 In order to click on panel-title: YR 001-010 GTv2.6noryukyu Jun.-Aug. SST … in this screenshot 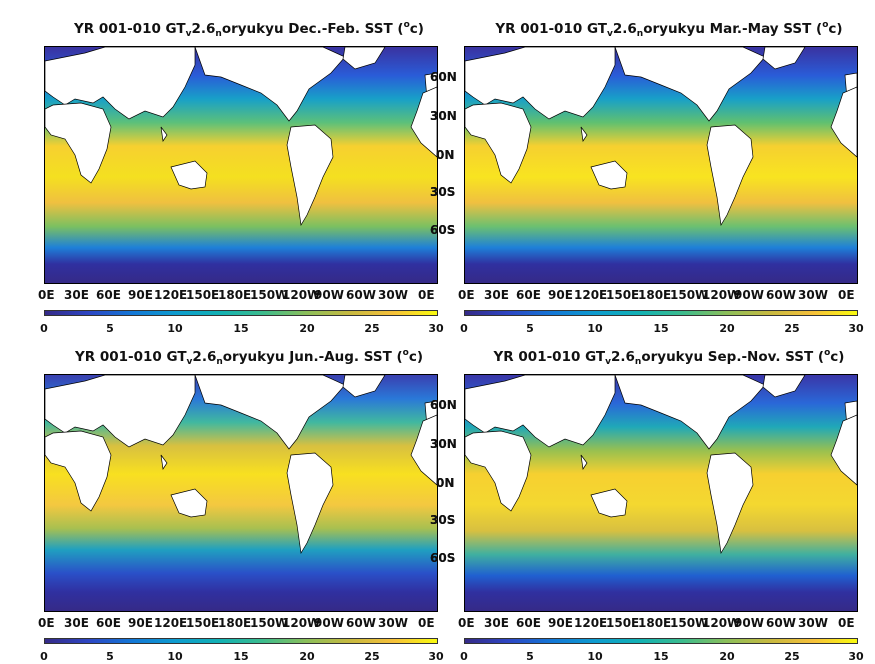, I will do `click(249, 357)`.